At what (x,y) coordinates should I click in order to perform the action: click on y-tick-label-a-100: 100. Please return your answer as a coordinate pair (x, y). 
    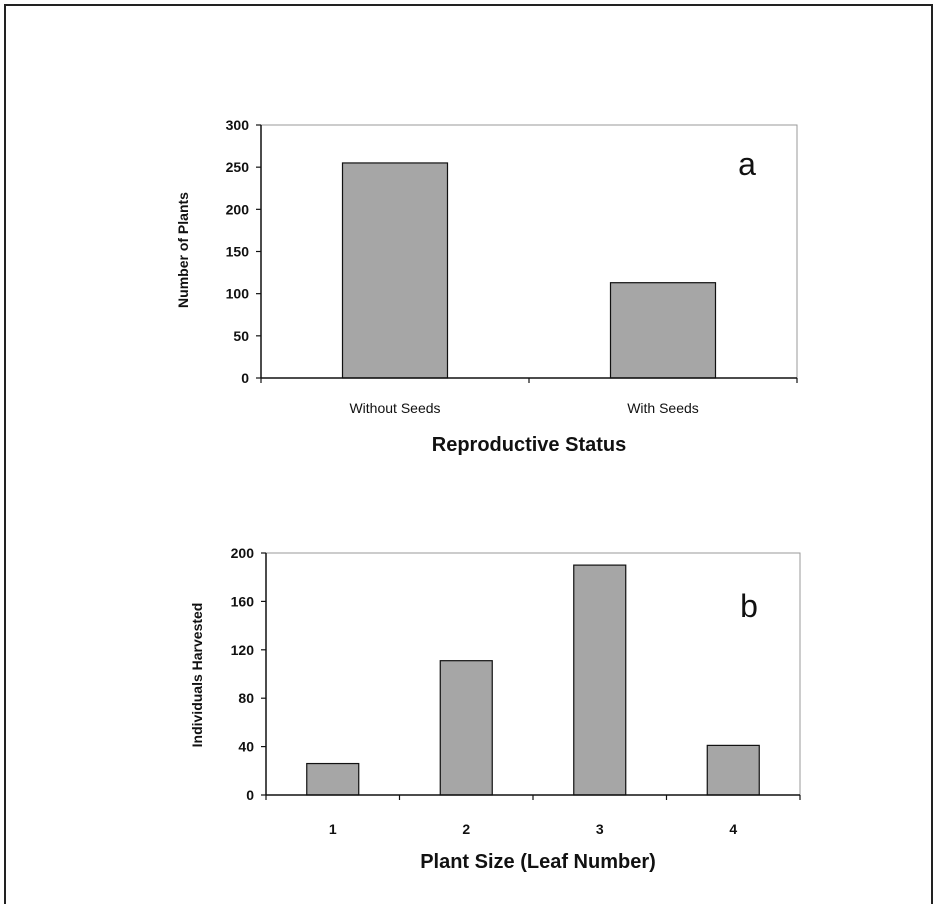
    Looking at the image, I should click on (238, 294).